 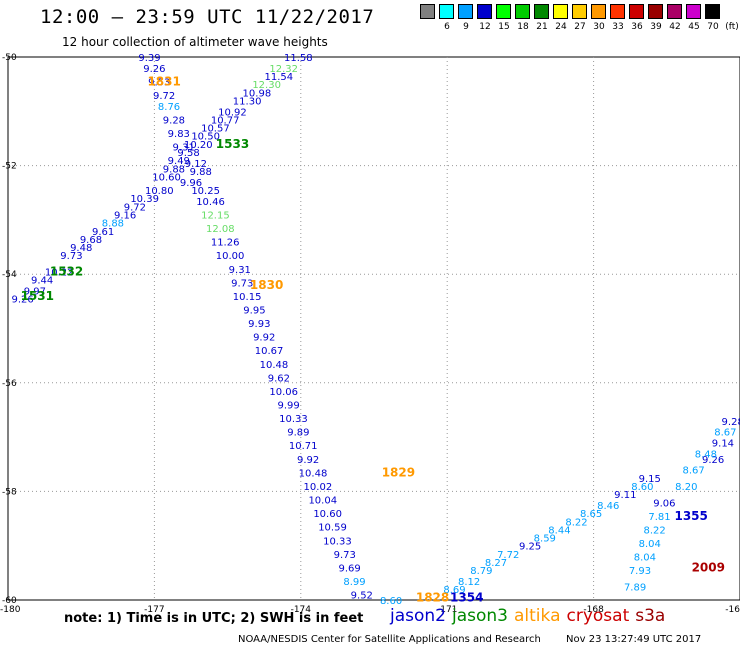 I want to click on wave-height-label: 8.88, so click(x=113, y=224).